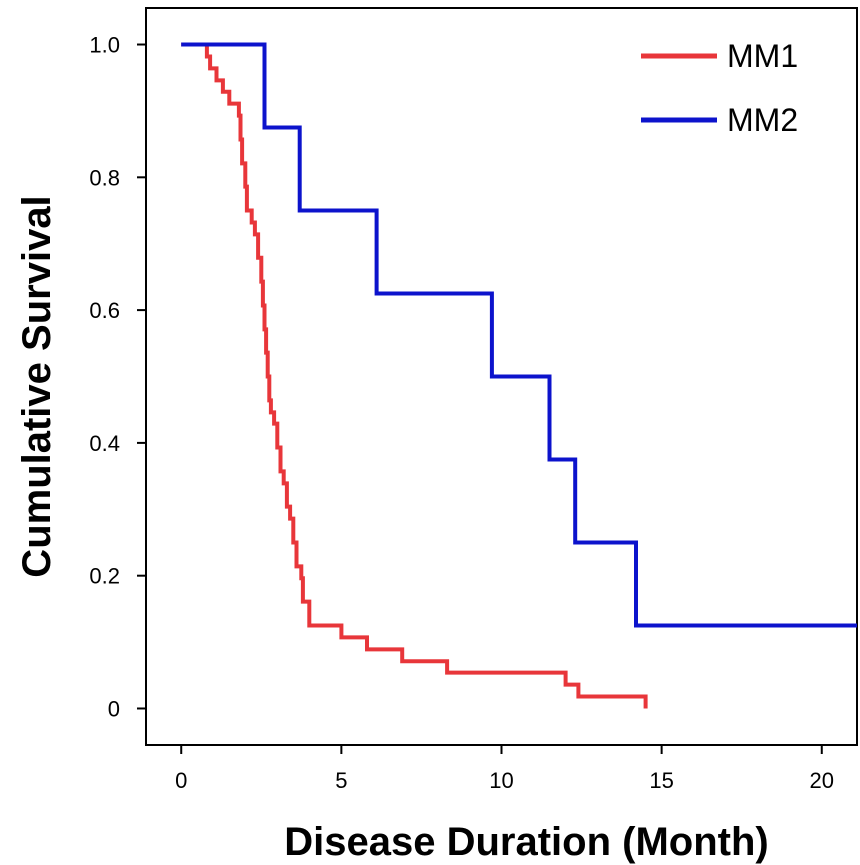  I want to click on y-tick-label: 1.0, so click(104, 45).